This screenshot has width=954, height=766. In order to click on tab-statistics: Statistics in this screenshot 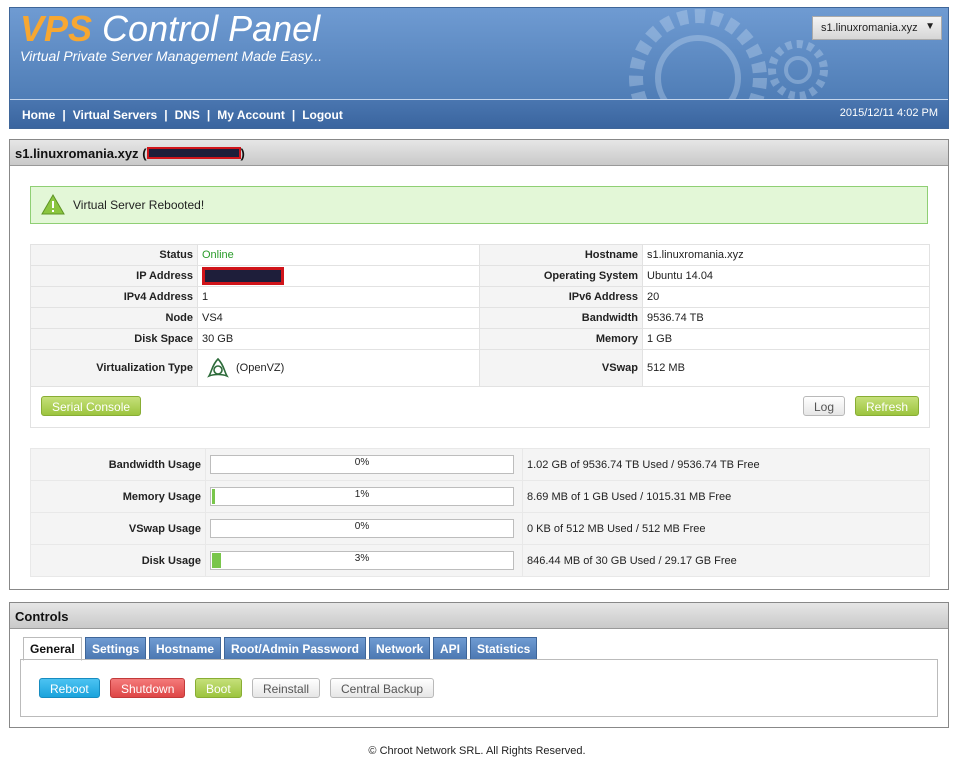, I will do `click(504, 648)`.